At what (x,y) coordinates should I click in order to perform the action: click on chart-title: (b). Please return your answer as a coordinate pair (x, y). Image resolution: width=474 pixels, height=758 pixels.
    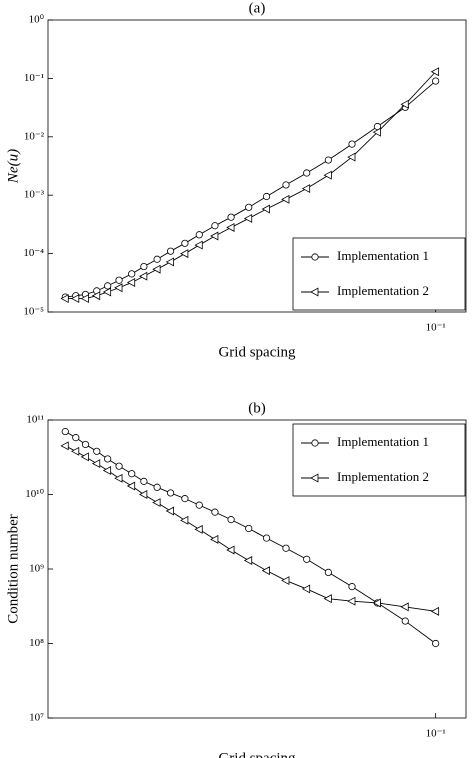
    Looking at the image, I should click on (257, 408).